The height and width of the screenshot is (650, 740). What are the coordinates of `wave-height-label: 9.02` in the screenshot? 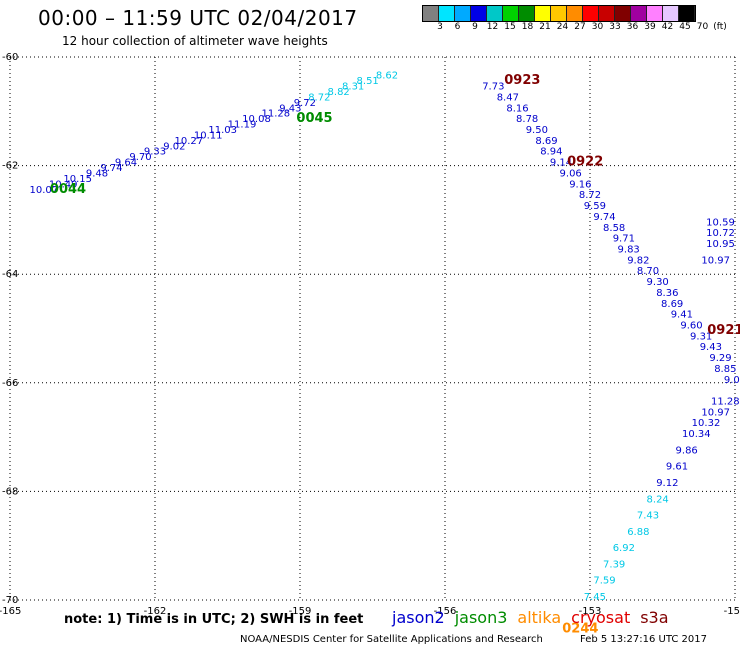 It's located at (174, 146).